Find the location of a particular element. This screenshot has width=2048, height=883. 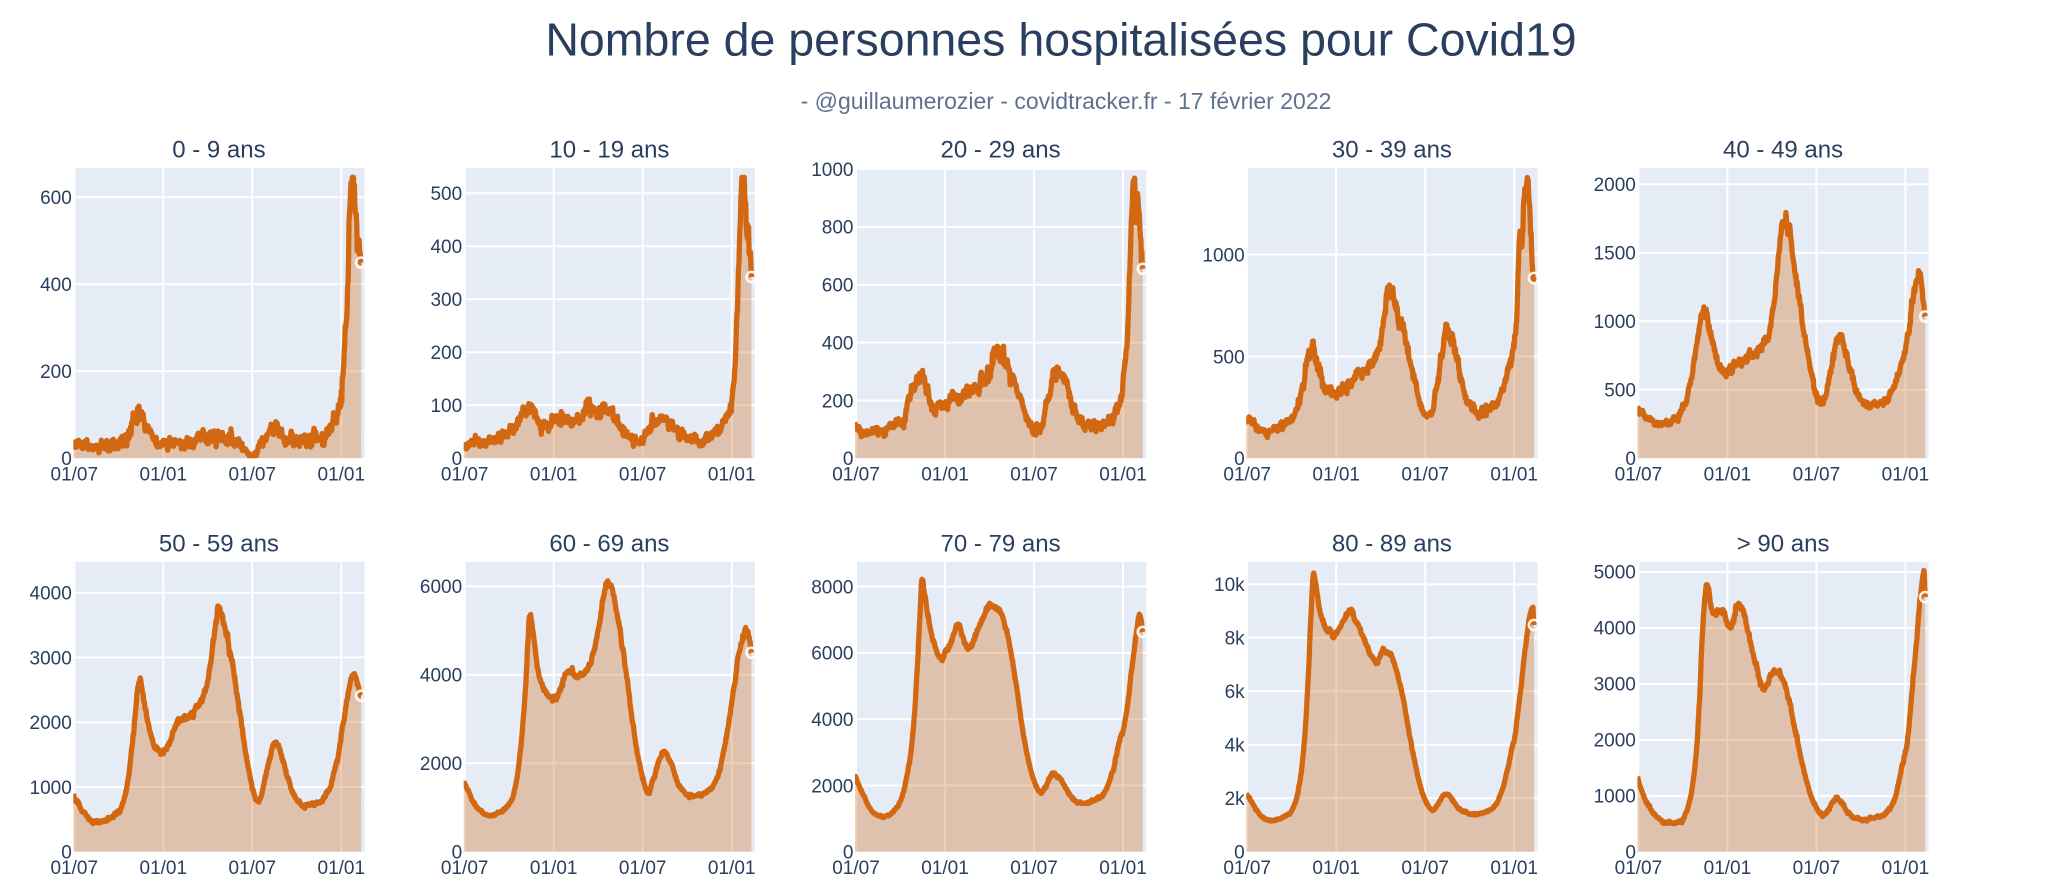

svg-text: 60 - 69 ans is located at coordinates (609, 544).